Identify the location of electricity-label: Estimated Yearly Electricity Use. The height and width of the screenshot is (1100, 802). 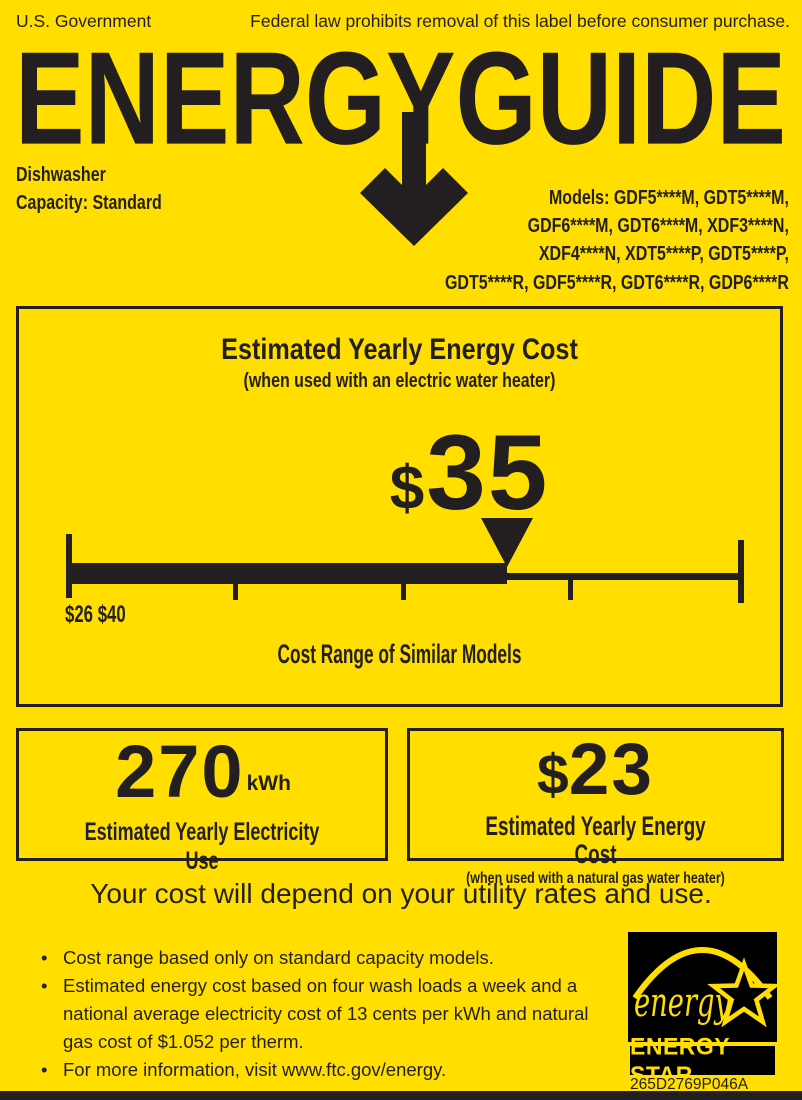
(202, 846).